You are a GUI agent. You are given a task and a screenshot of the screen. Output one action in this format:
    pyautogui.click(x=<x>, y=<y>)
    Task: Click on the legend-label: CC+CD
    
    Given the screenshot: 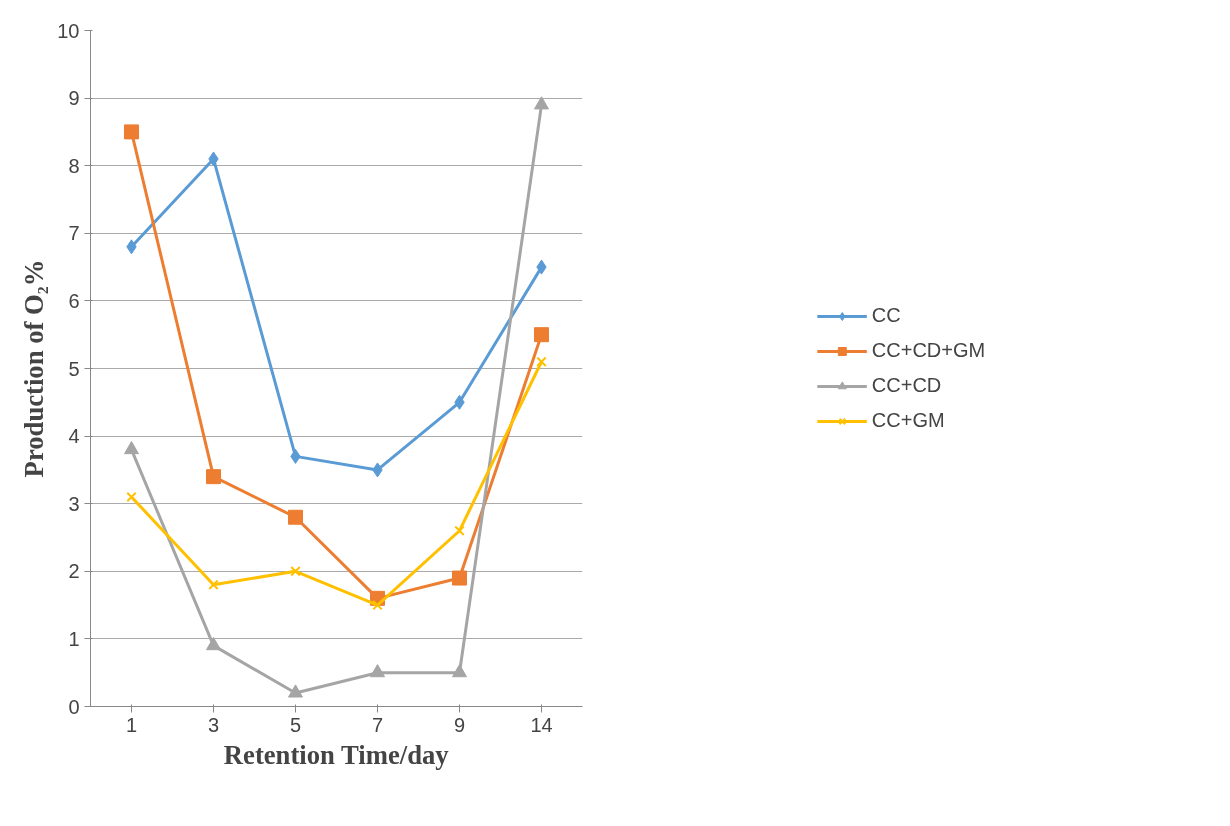 What is the action you would take?
    pyautogui.click(x=906, y=385)
    